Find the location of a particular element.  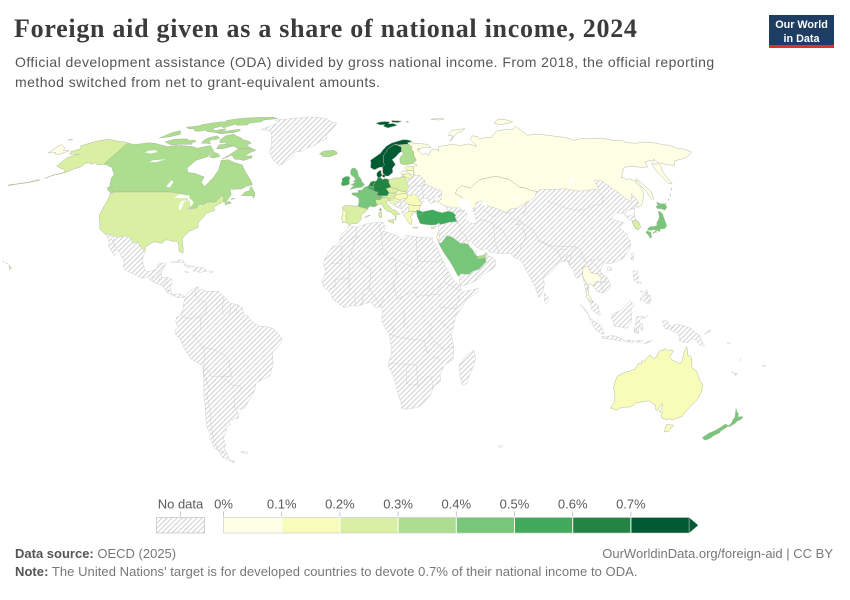

svg-text: 0% is located at coordinates (223, 504).